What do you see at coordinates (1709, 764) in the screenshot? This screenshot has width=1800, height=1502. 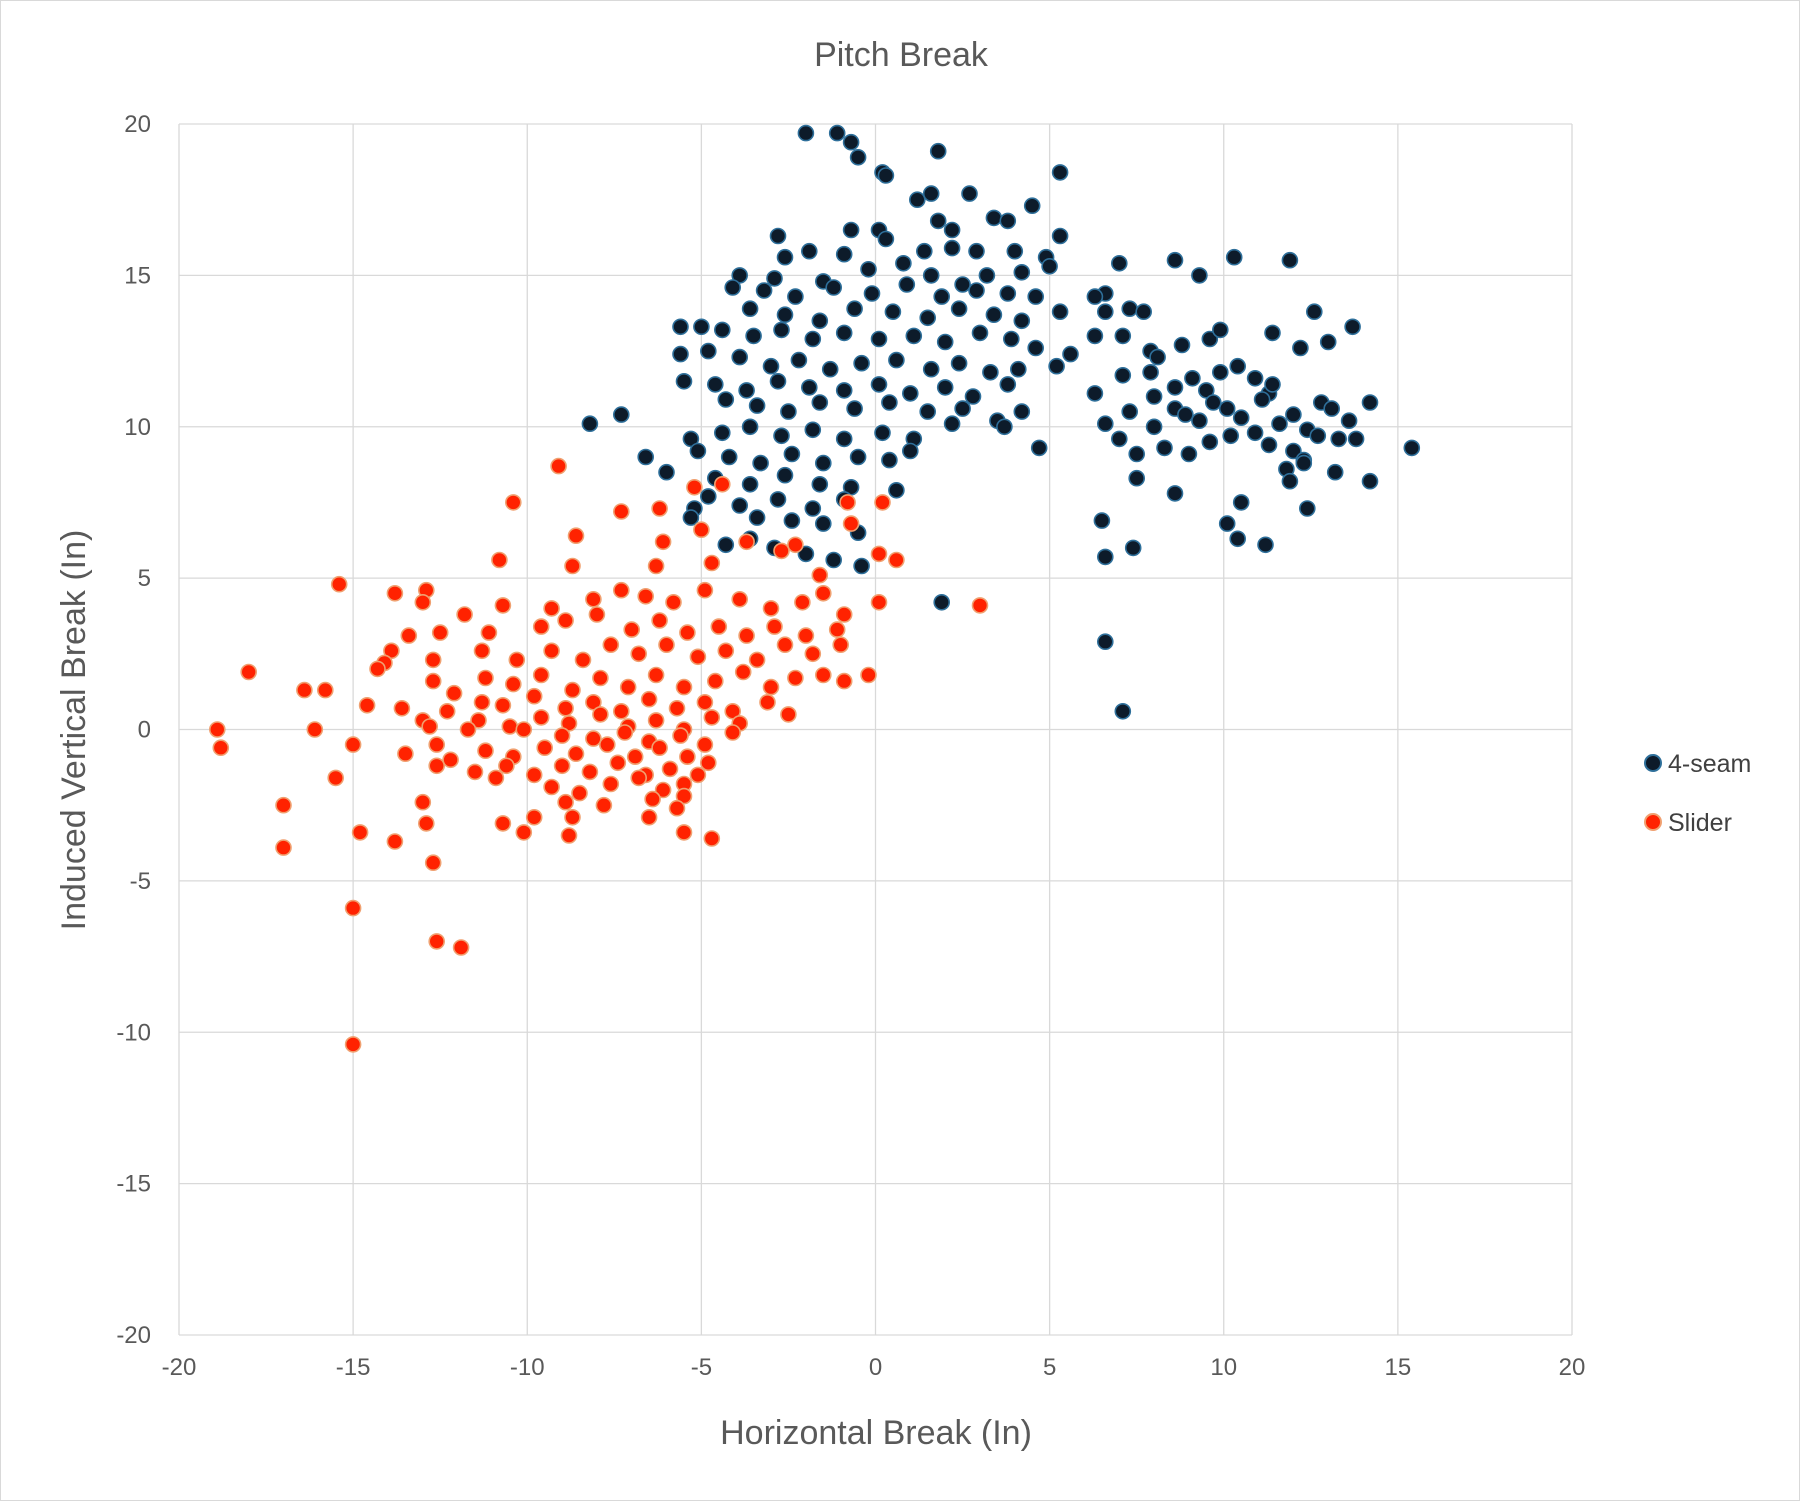 I see `legend-label-4-seam: 4-seam` at bounding box center [1709, 764].